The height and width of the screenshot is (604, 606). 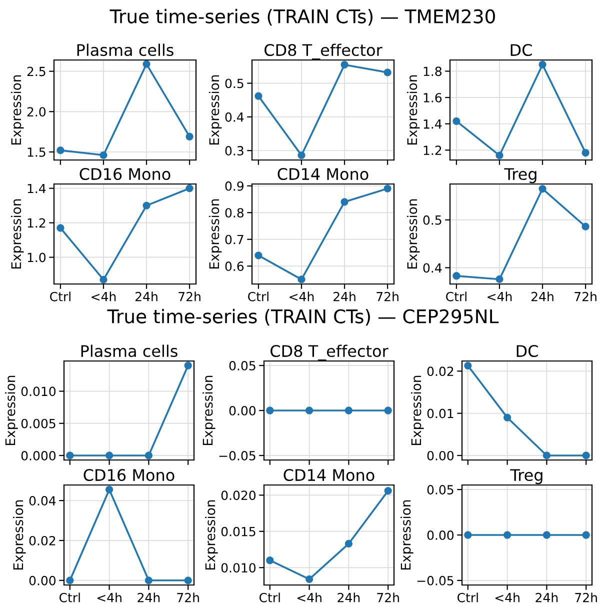 What do you see at coordinates (234, 151) in the screenshot?
I see `y-tick-label: 0.3` at bounding box center [234, 151].